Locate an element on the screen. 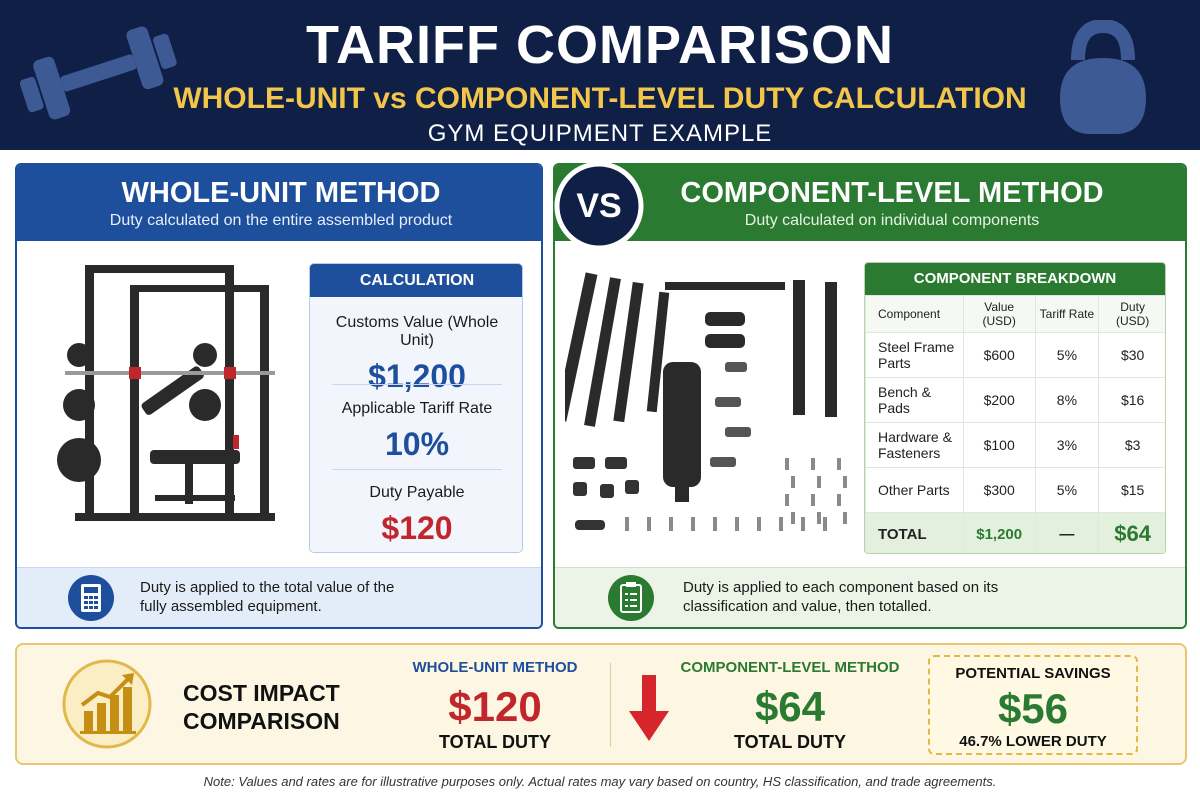 The height and width of the screenshot is (800, 1200). calc-value: $1,200 is located at coordinates (417, 376).